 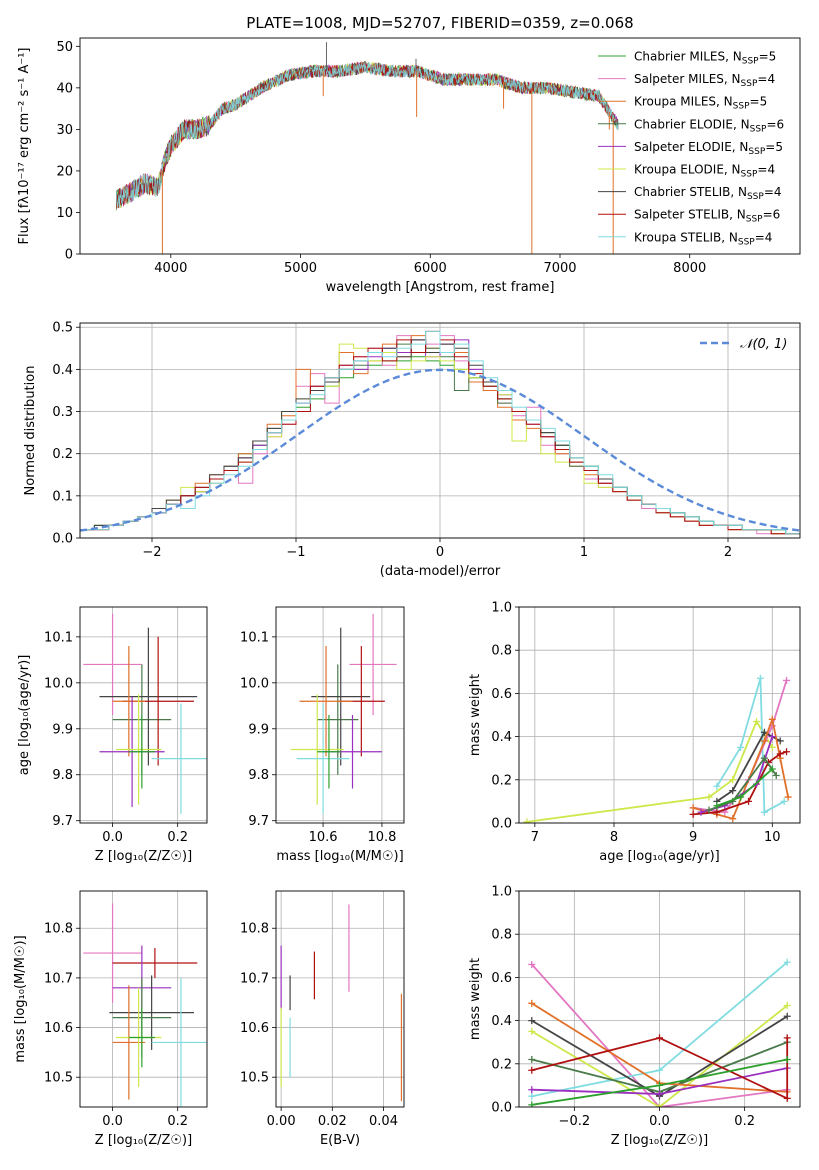 I want to click on grid-age_vs_mass, so click(x=340, y=715).